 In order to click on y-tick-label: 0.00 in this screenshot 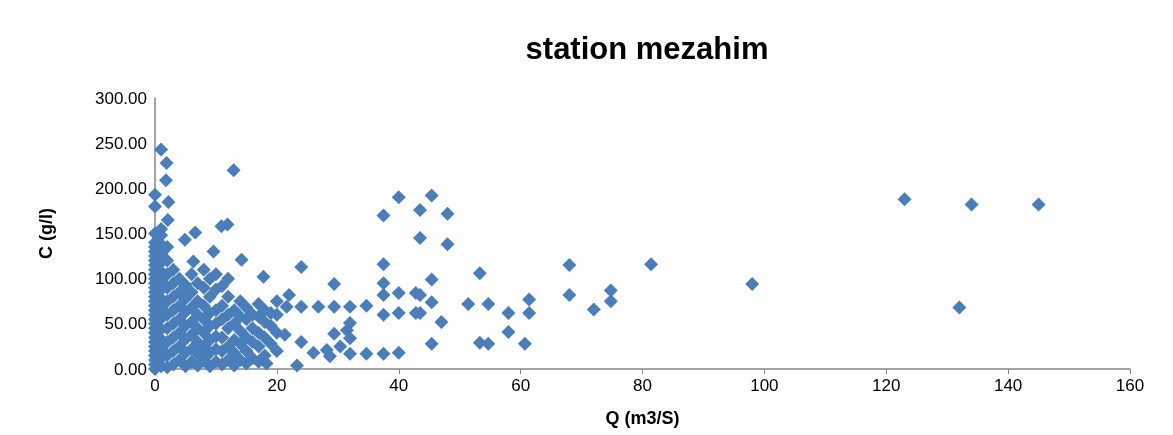, I will do `click(130, 369)`.